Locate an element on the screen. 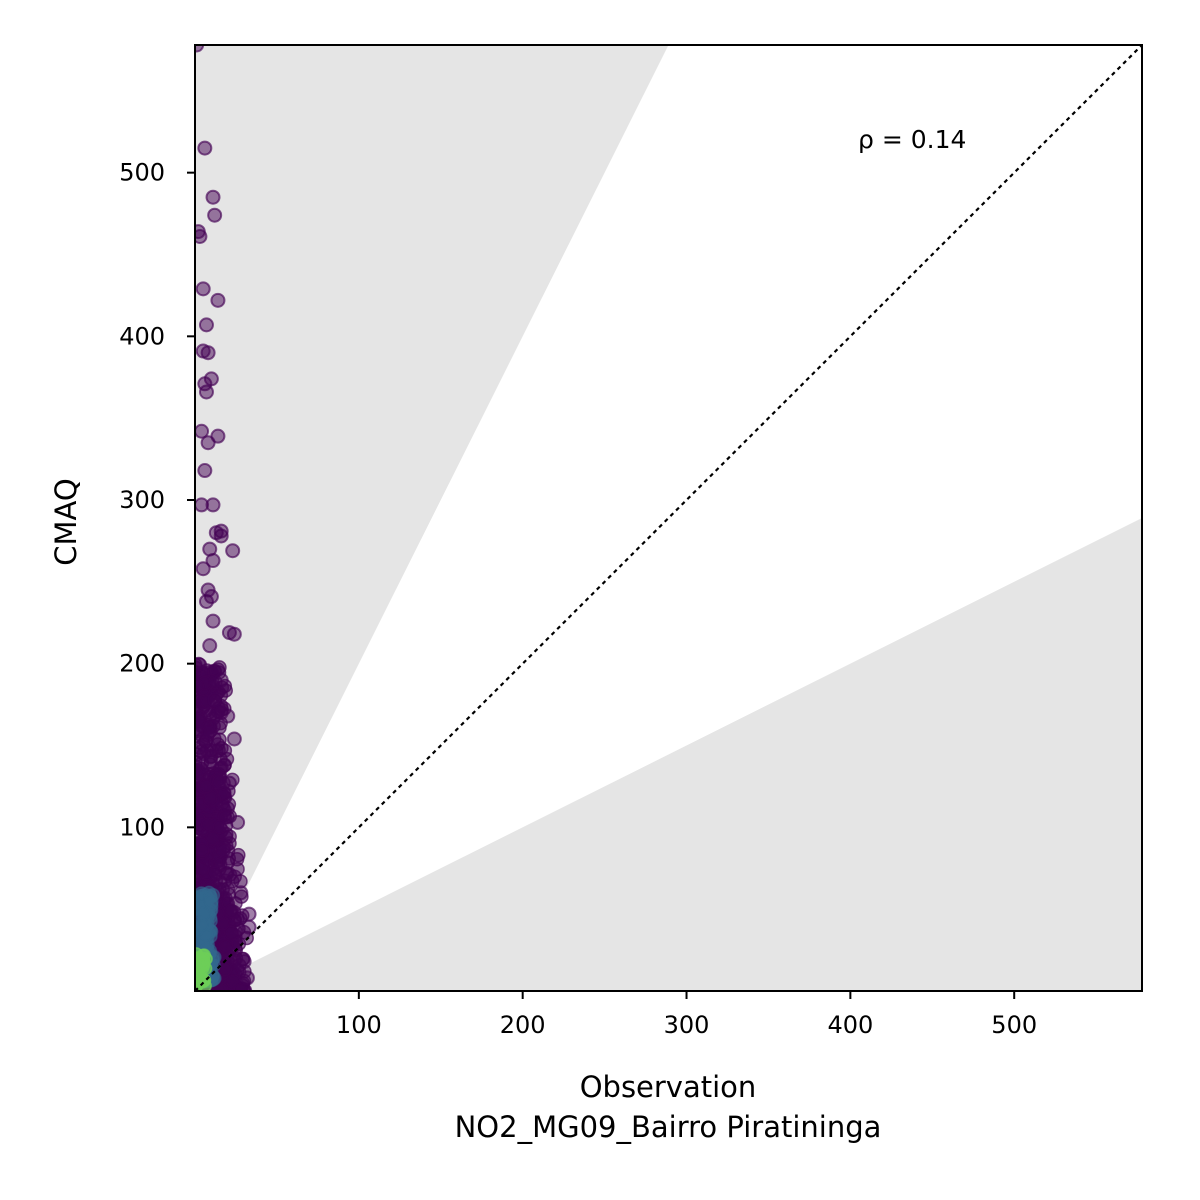 Image resolution: width=1200 pixels, height=1200 pixels. y-tick-label: 100 is located at coordinates (142, 827).